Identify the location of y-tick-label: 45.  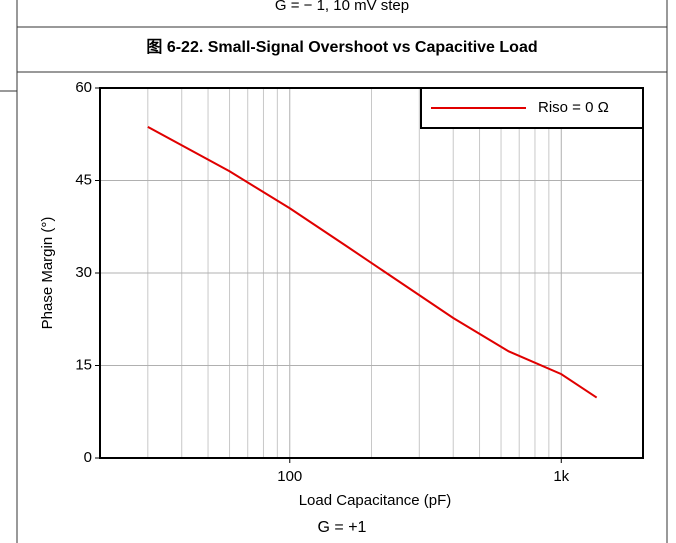
(83, 179).